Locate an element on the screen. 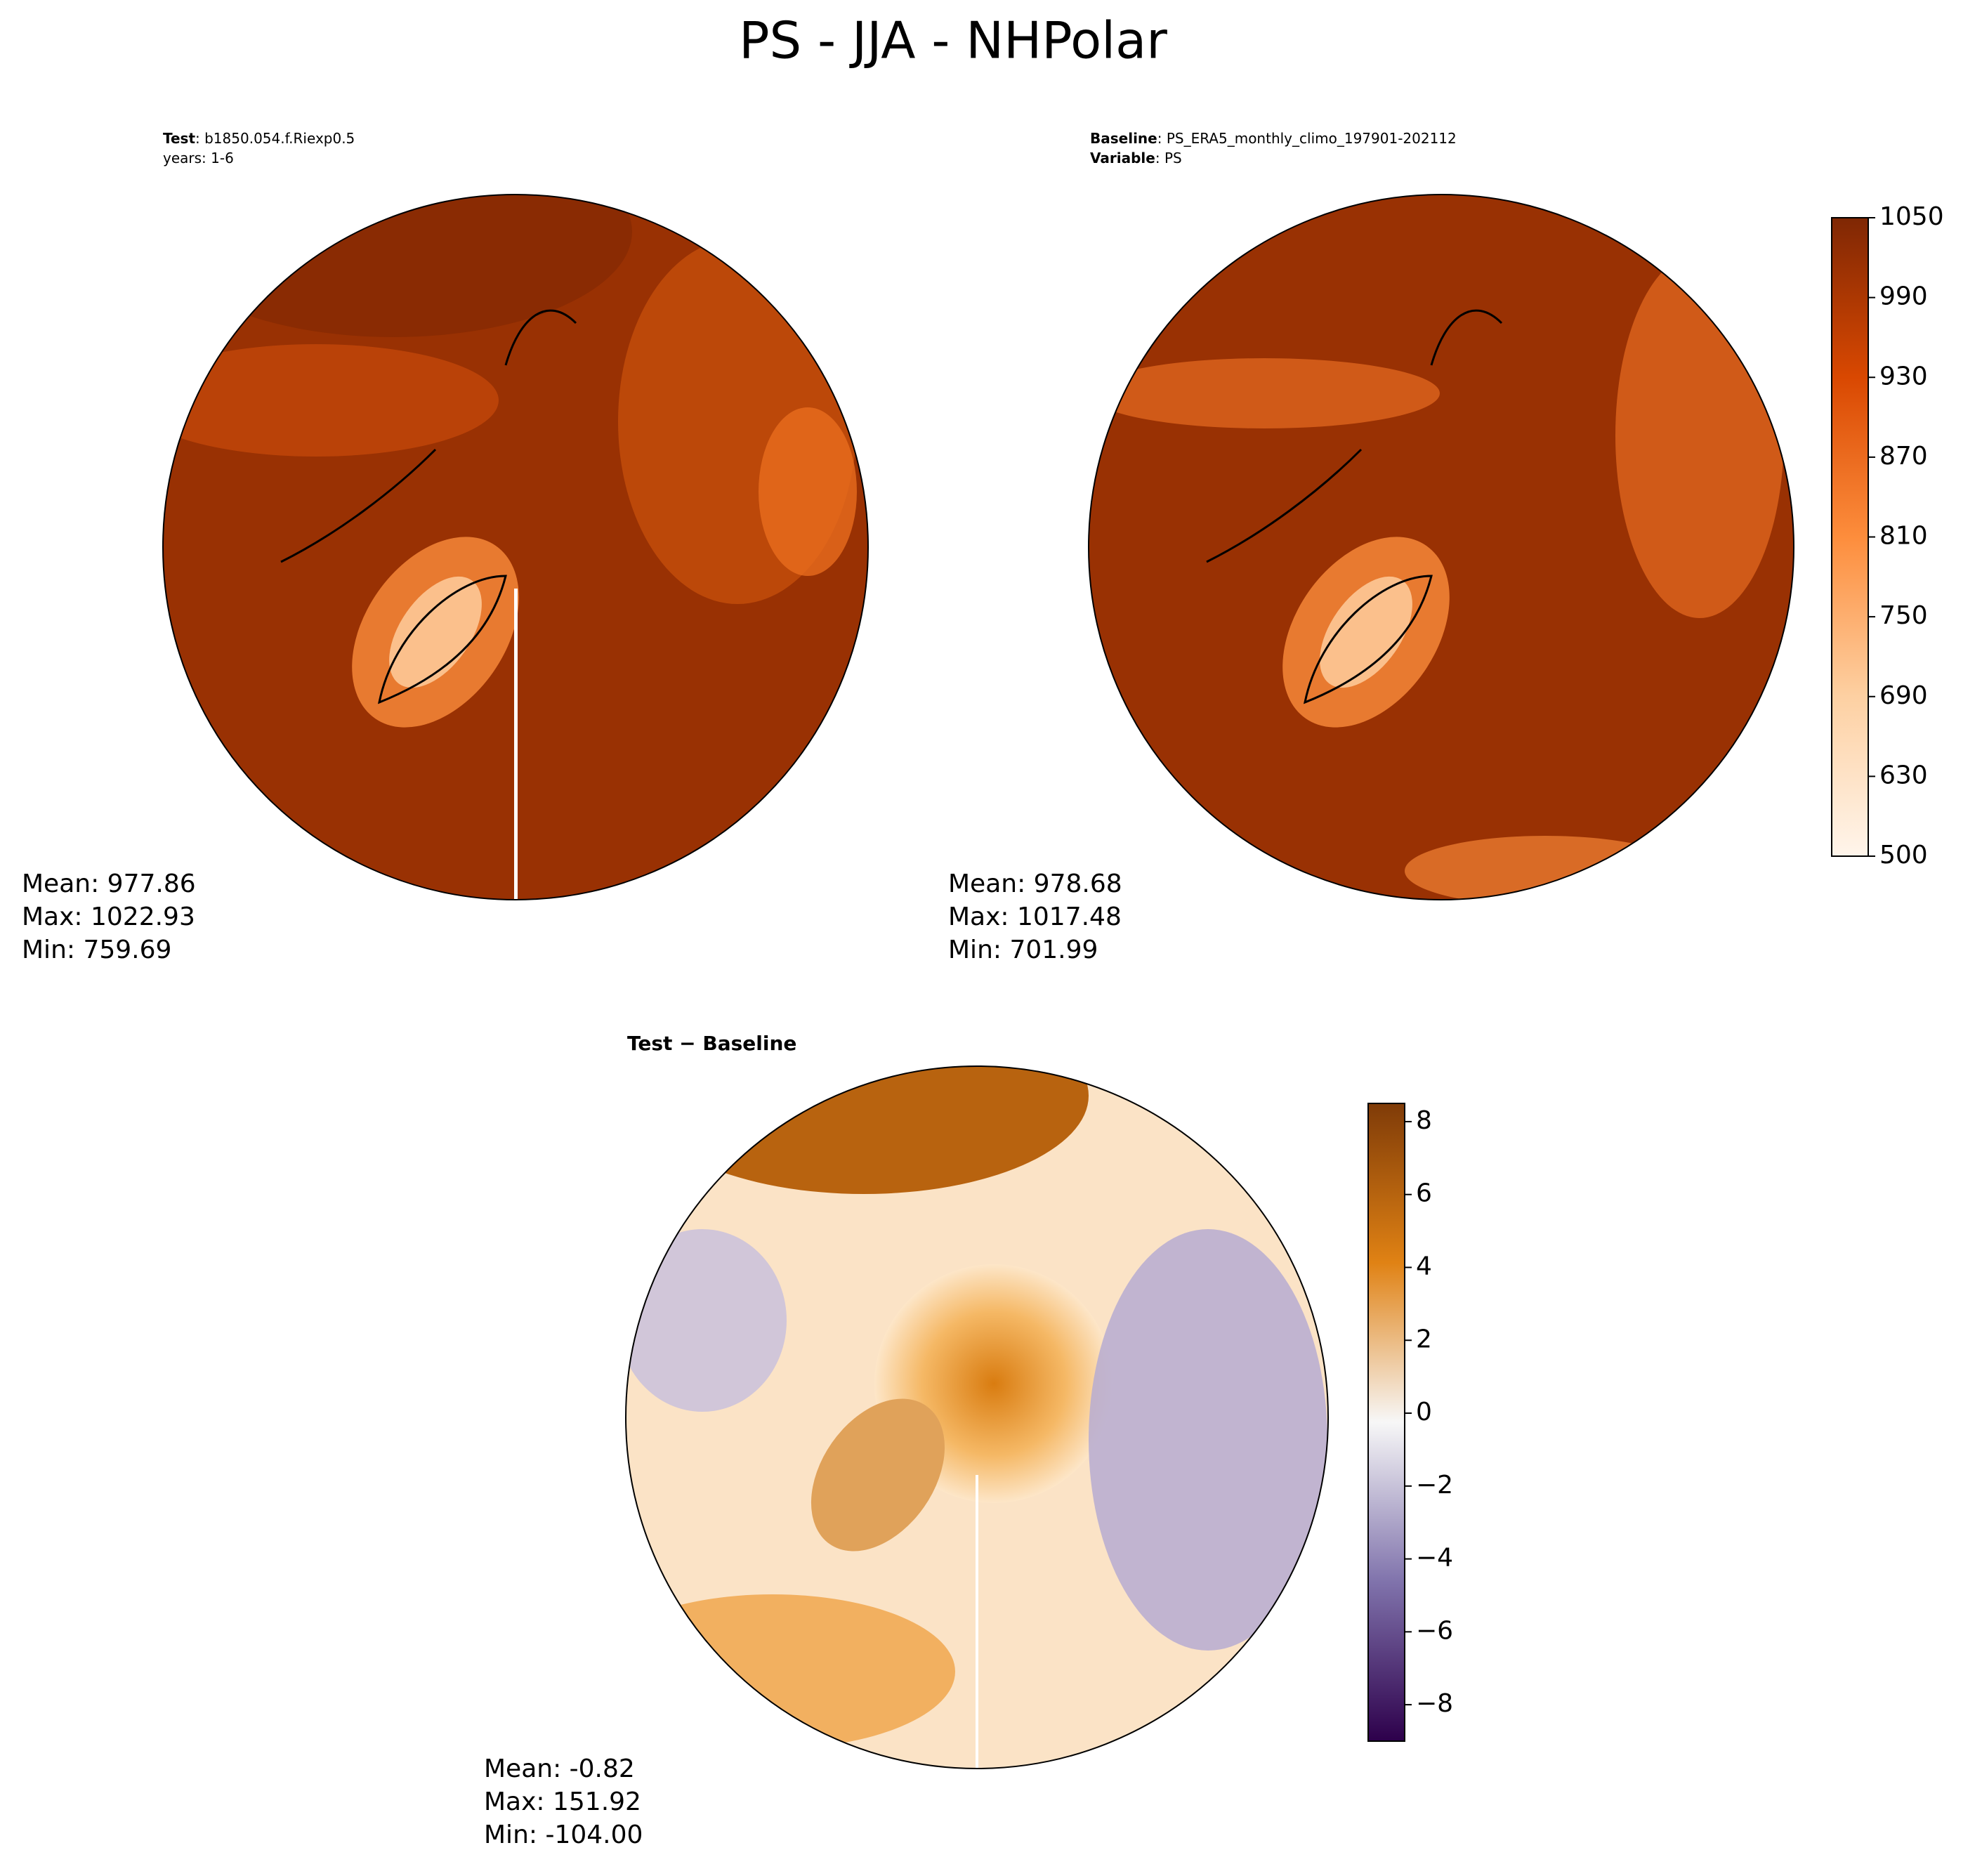 This screenshot has width=1982, height=1876. colorbar-tick-label: −8 is located at coordinates (1434, 1704).